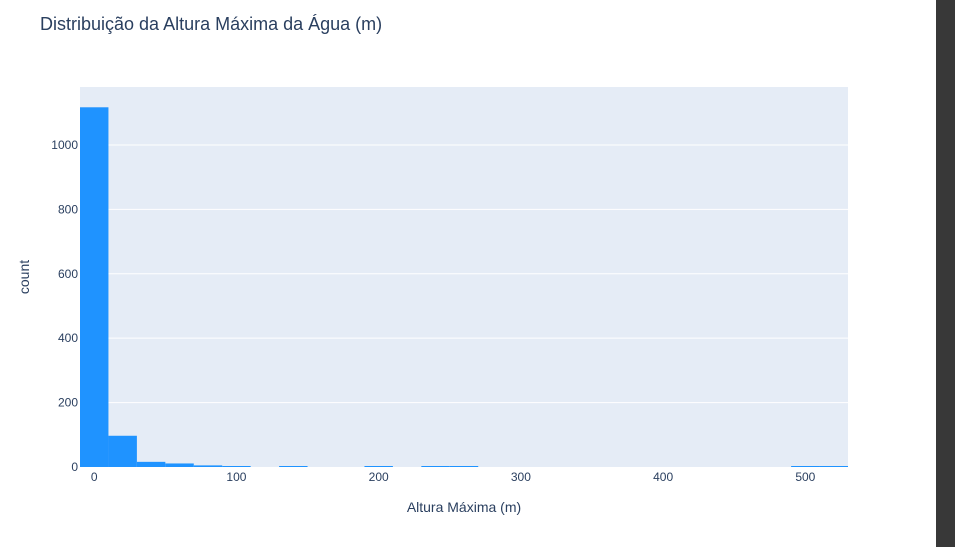  What do you see at coordinates (379, 477) in the screenshot?
I see `x-tick-label: 200` at bounding box center [379, 477].